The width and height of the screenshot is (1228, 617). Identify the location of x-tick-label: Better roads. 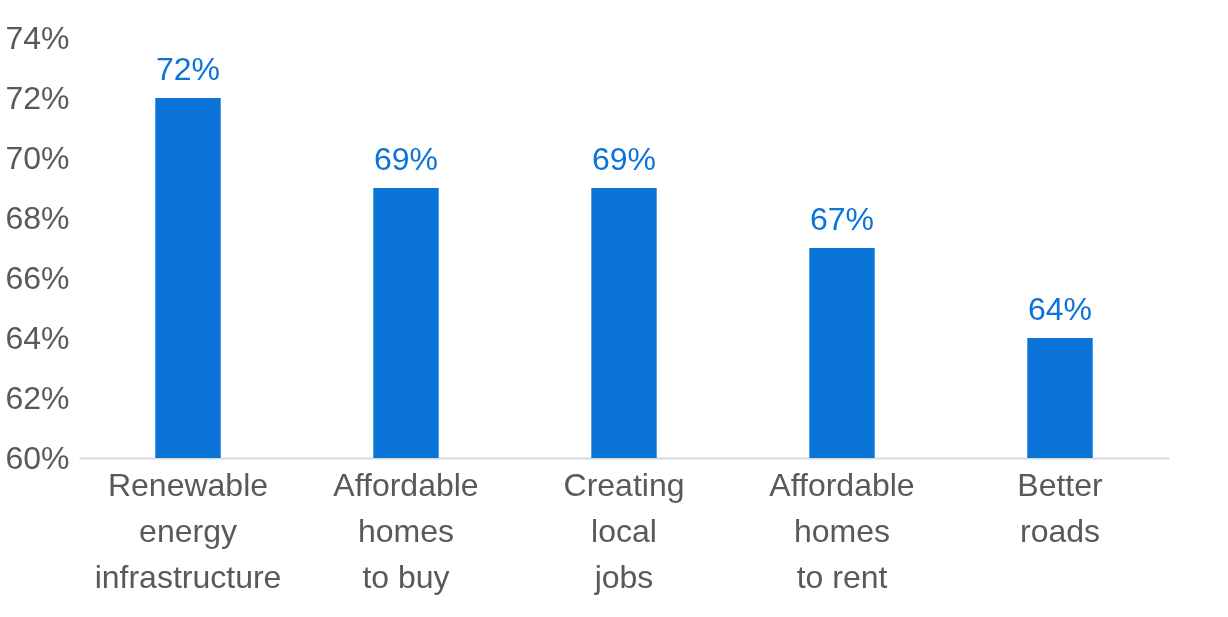
(1060, 507).